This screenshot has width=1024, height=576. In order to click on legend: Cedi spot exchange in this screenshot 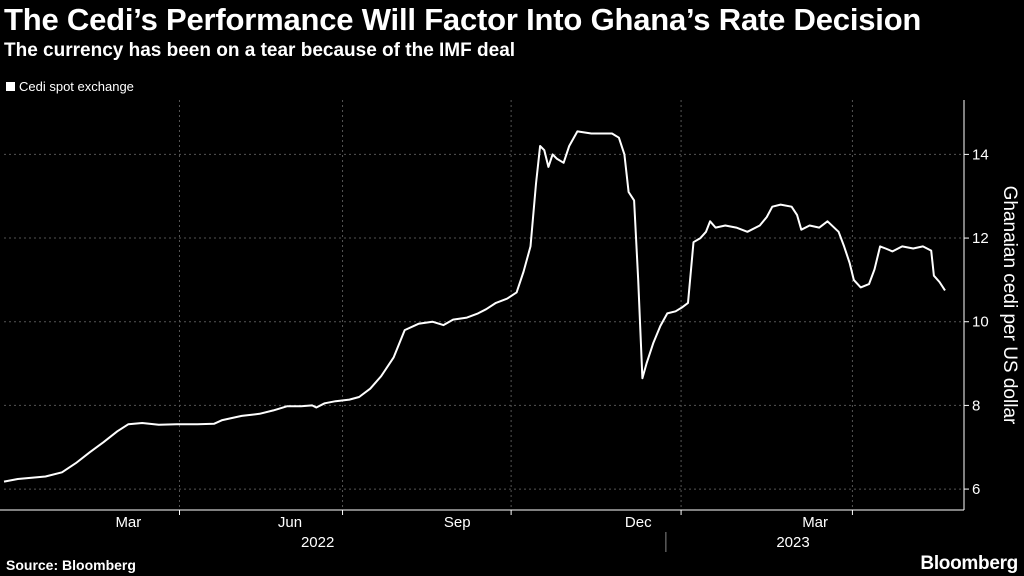, I will do `click(70, 86)`.